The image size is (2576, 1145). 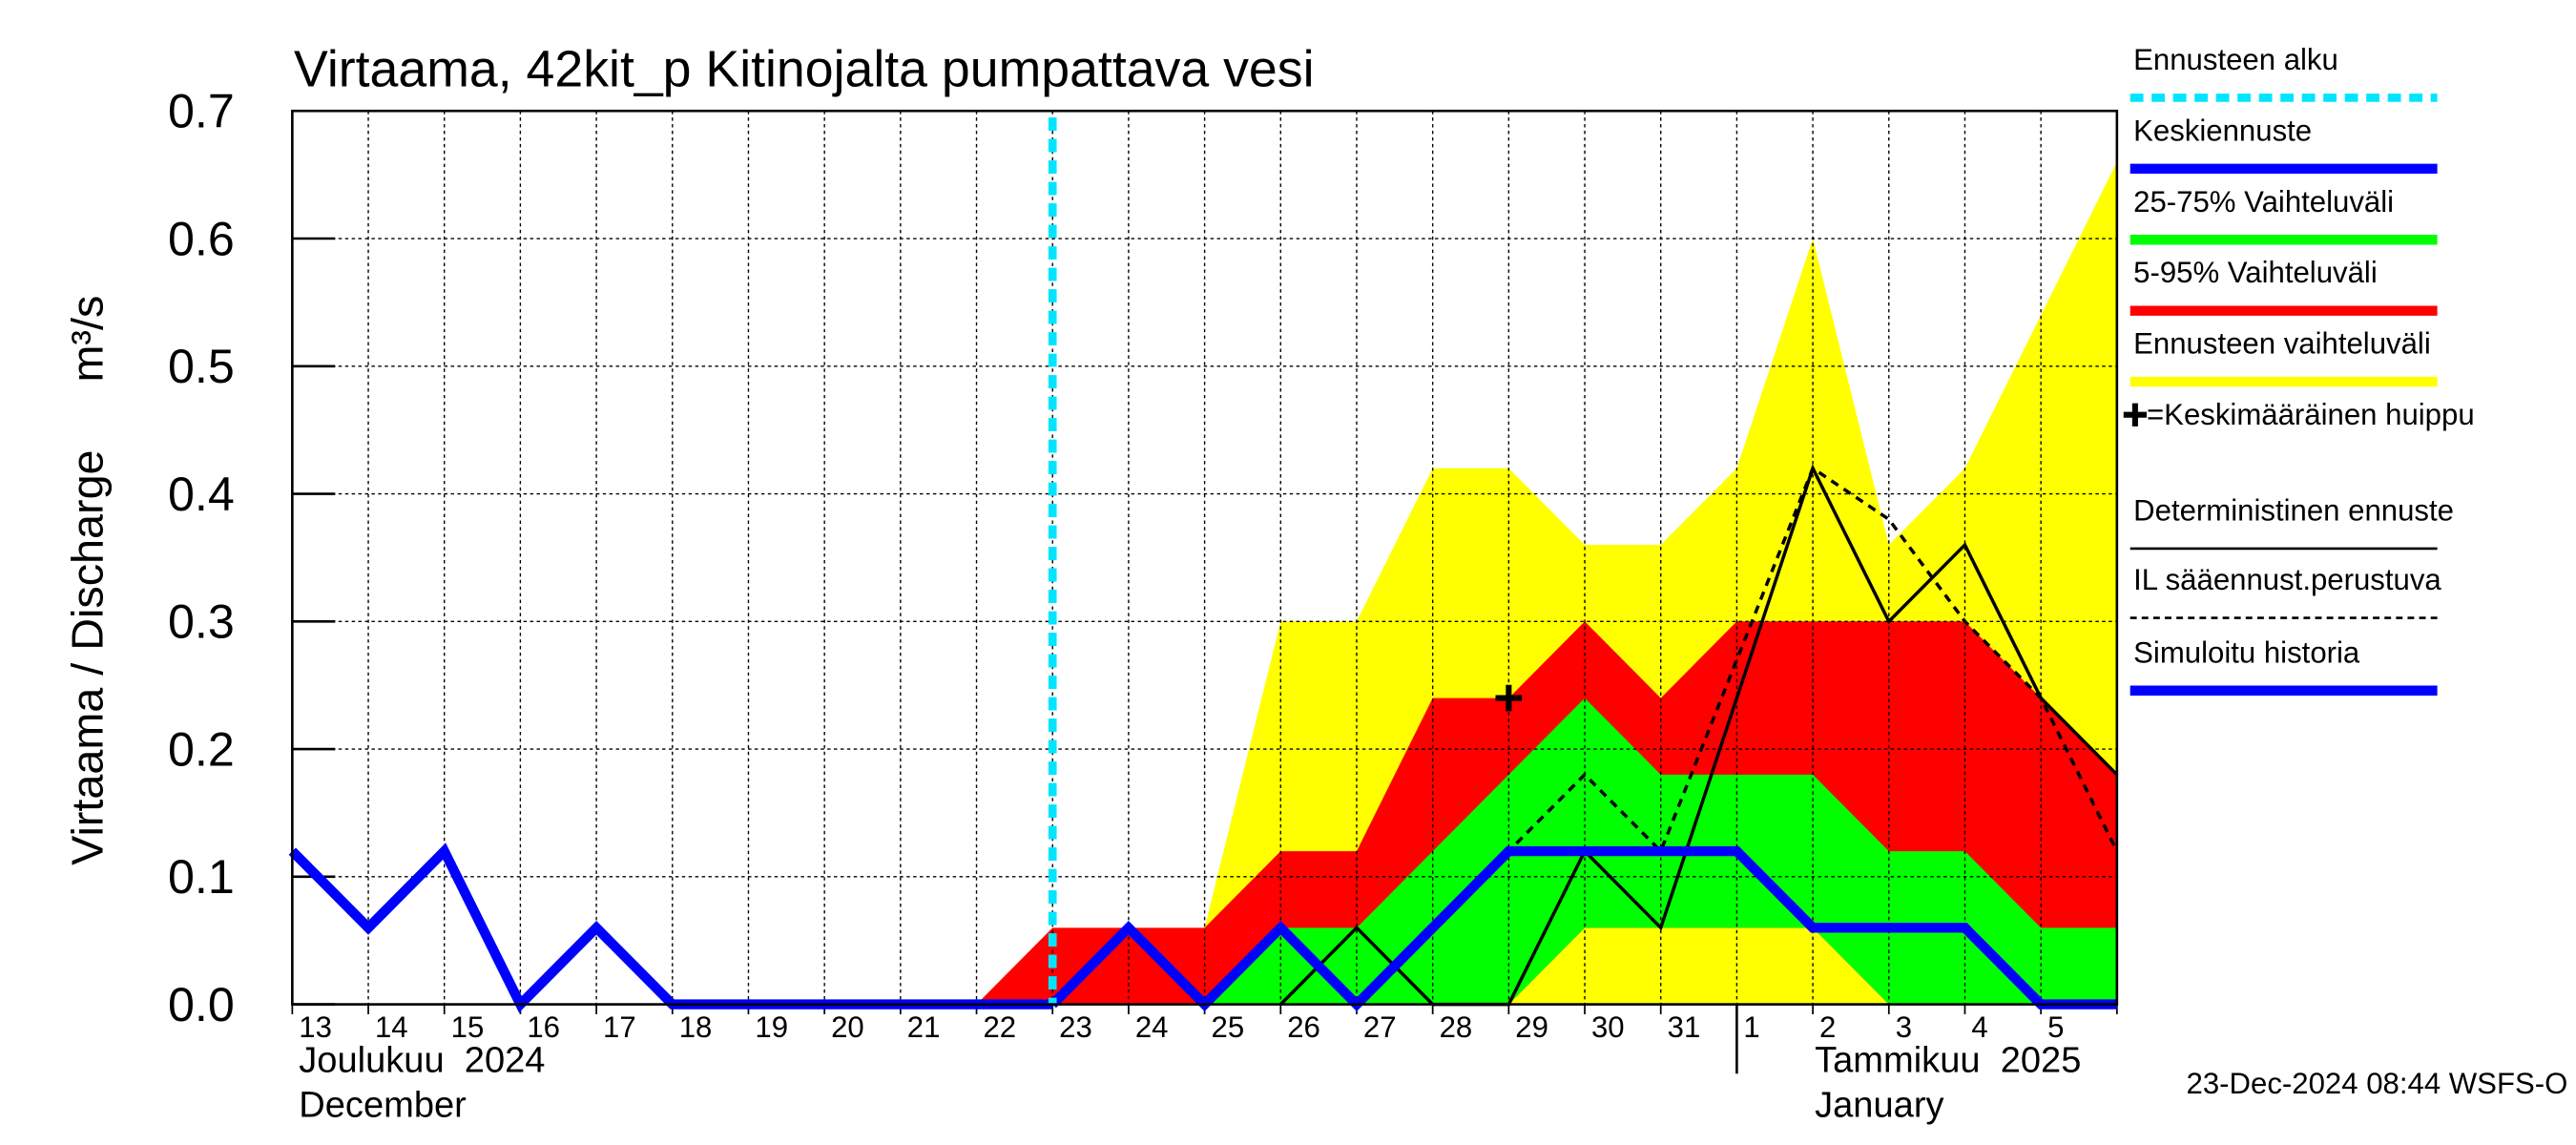 I want to click on legend-label: IL sääennust.perustuva, so click(x=2287, y=579).